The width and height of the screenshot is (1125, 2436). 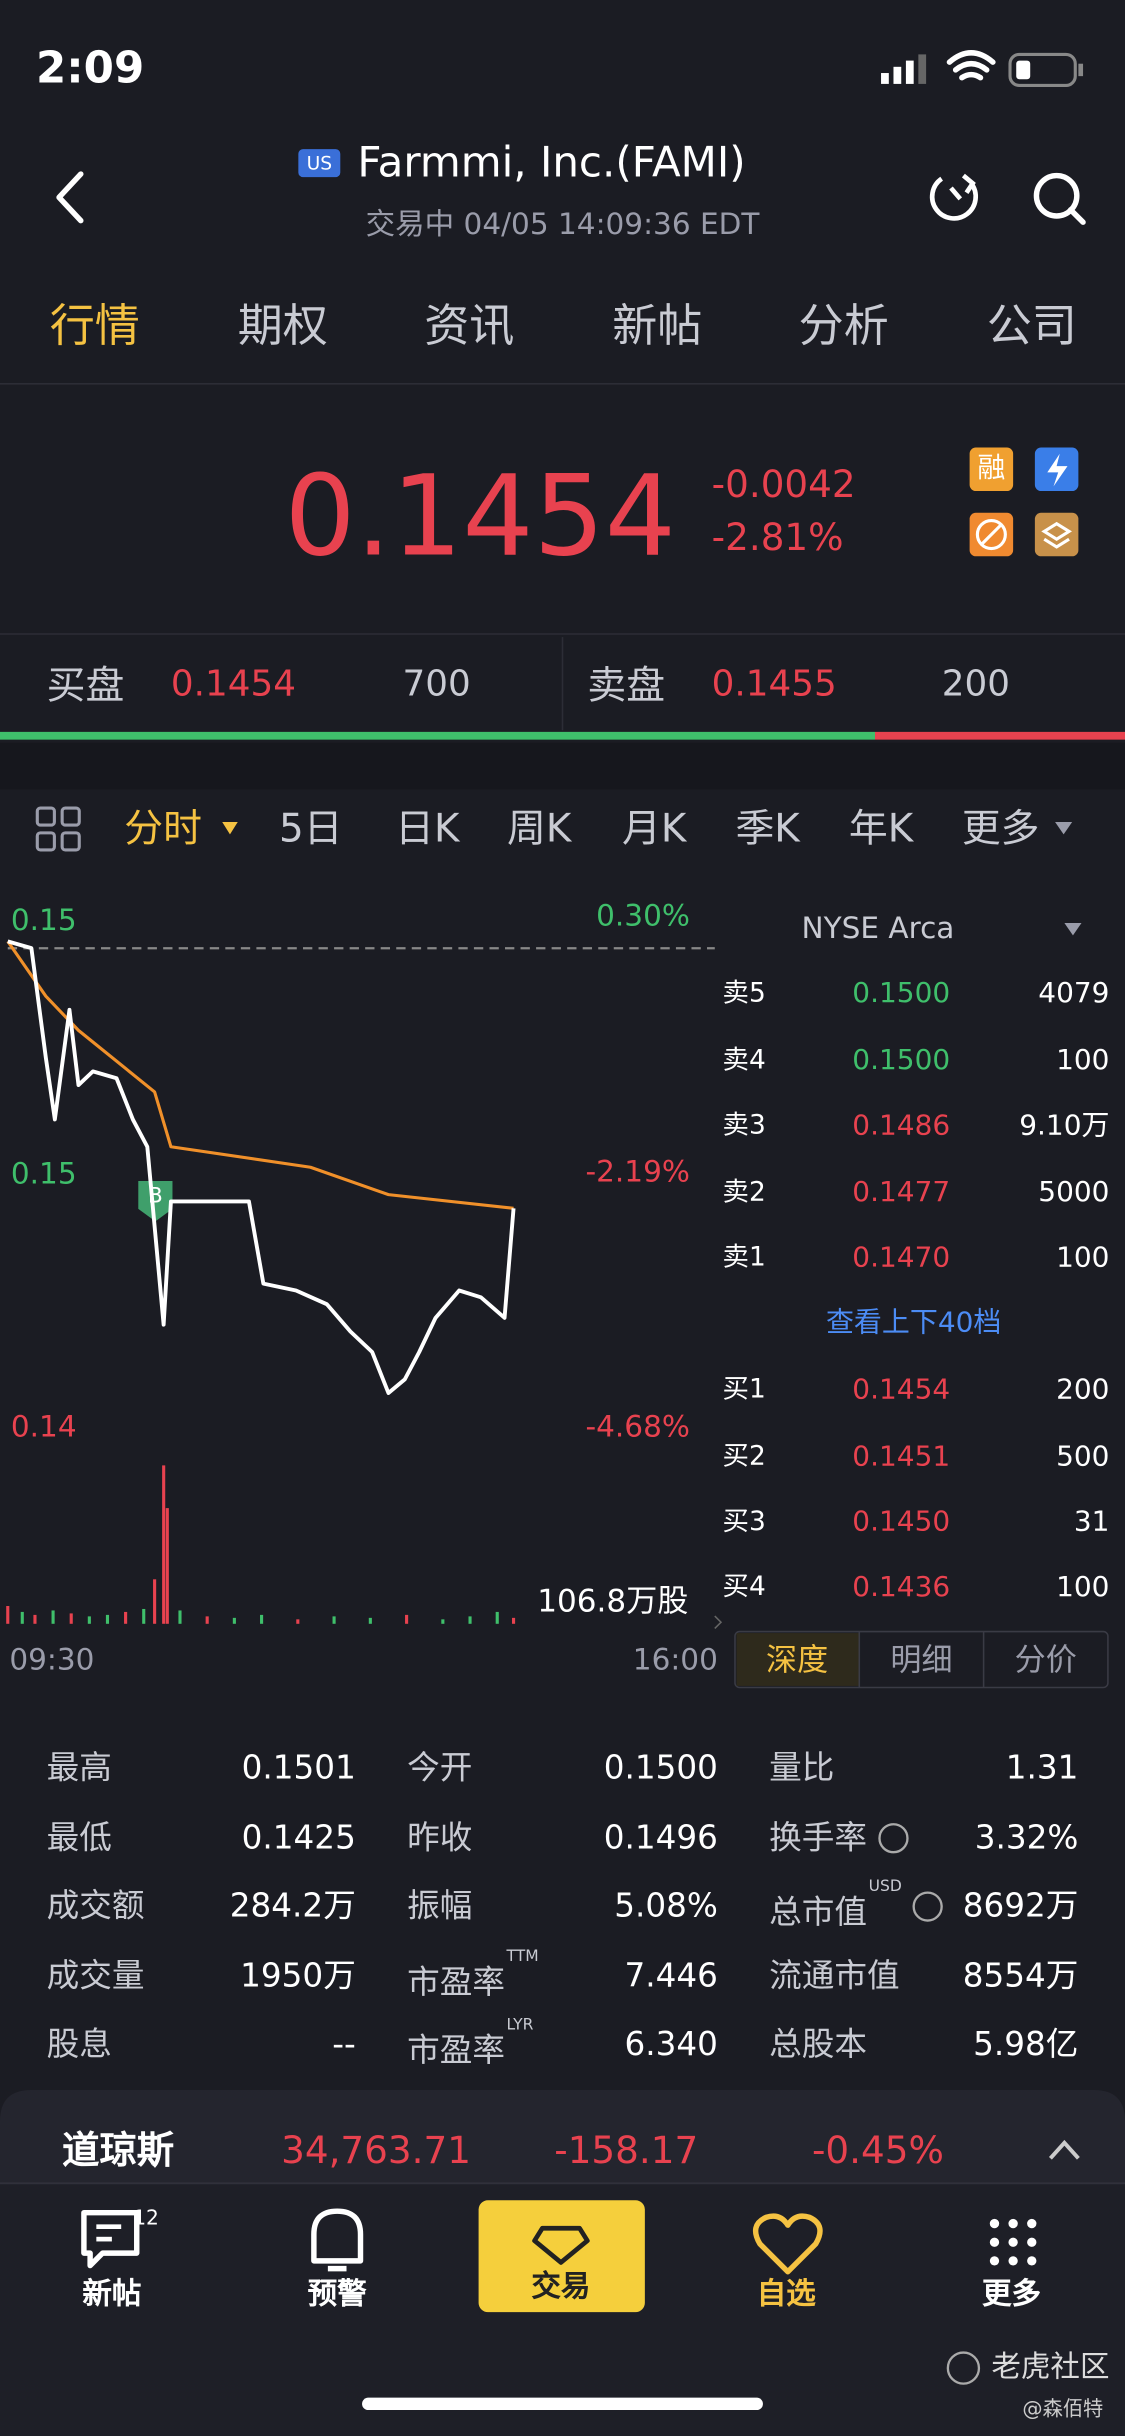 I want to click on book-size: 31, so click(x=1091, y=1522).